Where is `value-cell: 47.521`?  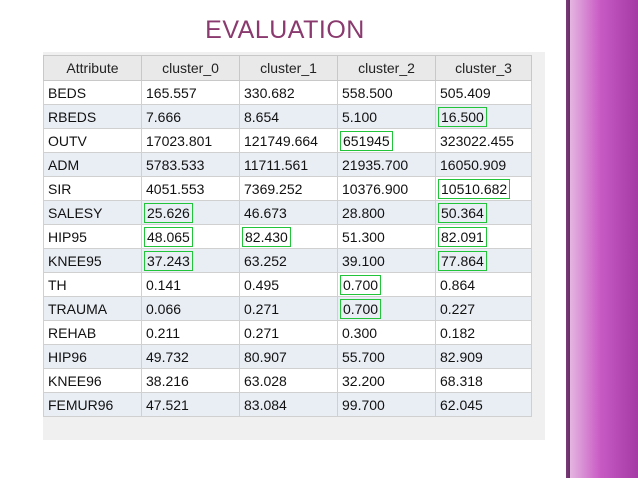 value-cell: 47.521 is located at coordinates (190, 404).